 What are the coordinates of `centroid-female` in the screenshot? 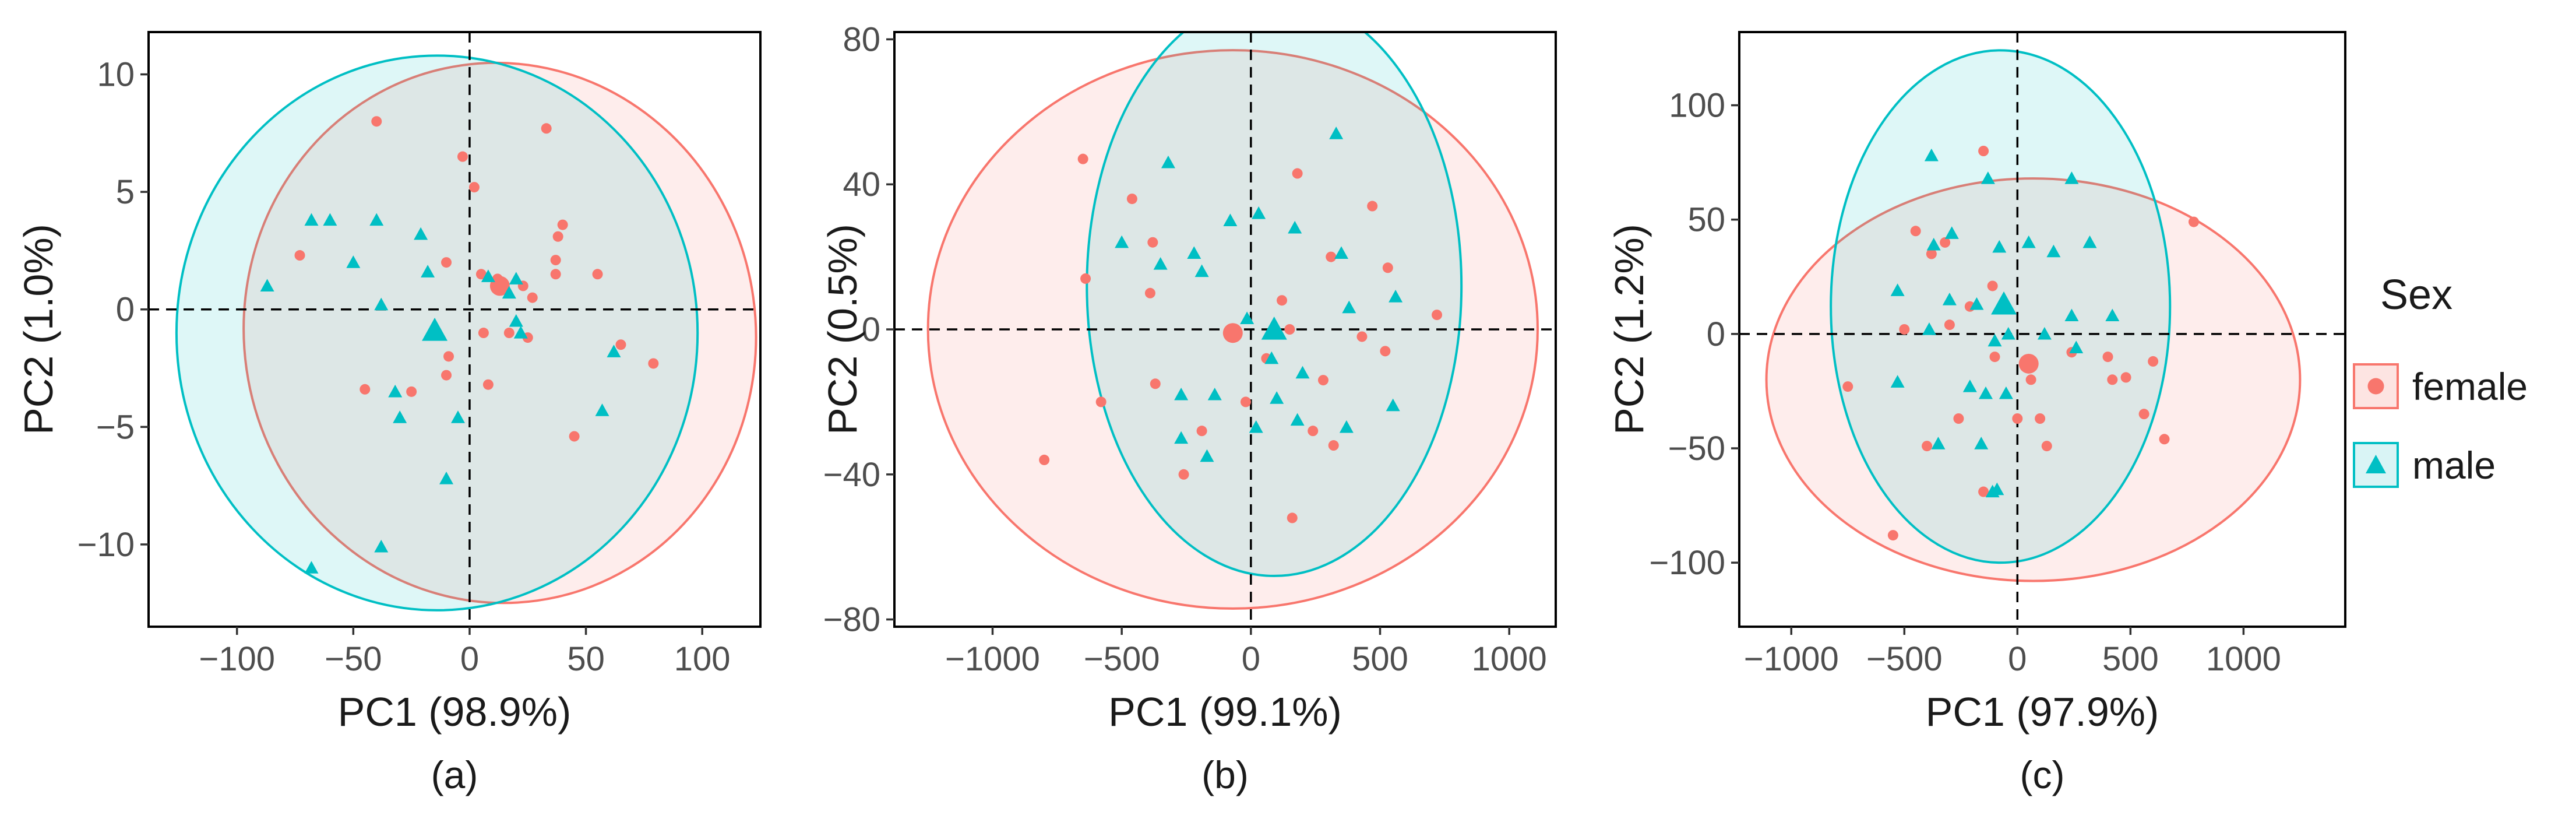 It's located at (1232, 333).